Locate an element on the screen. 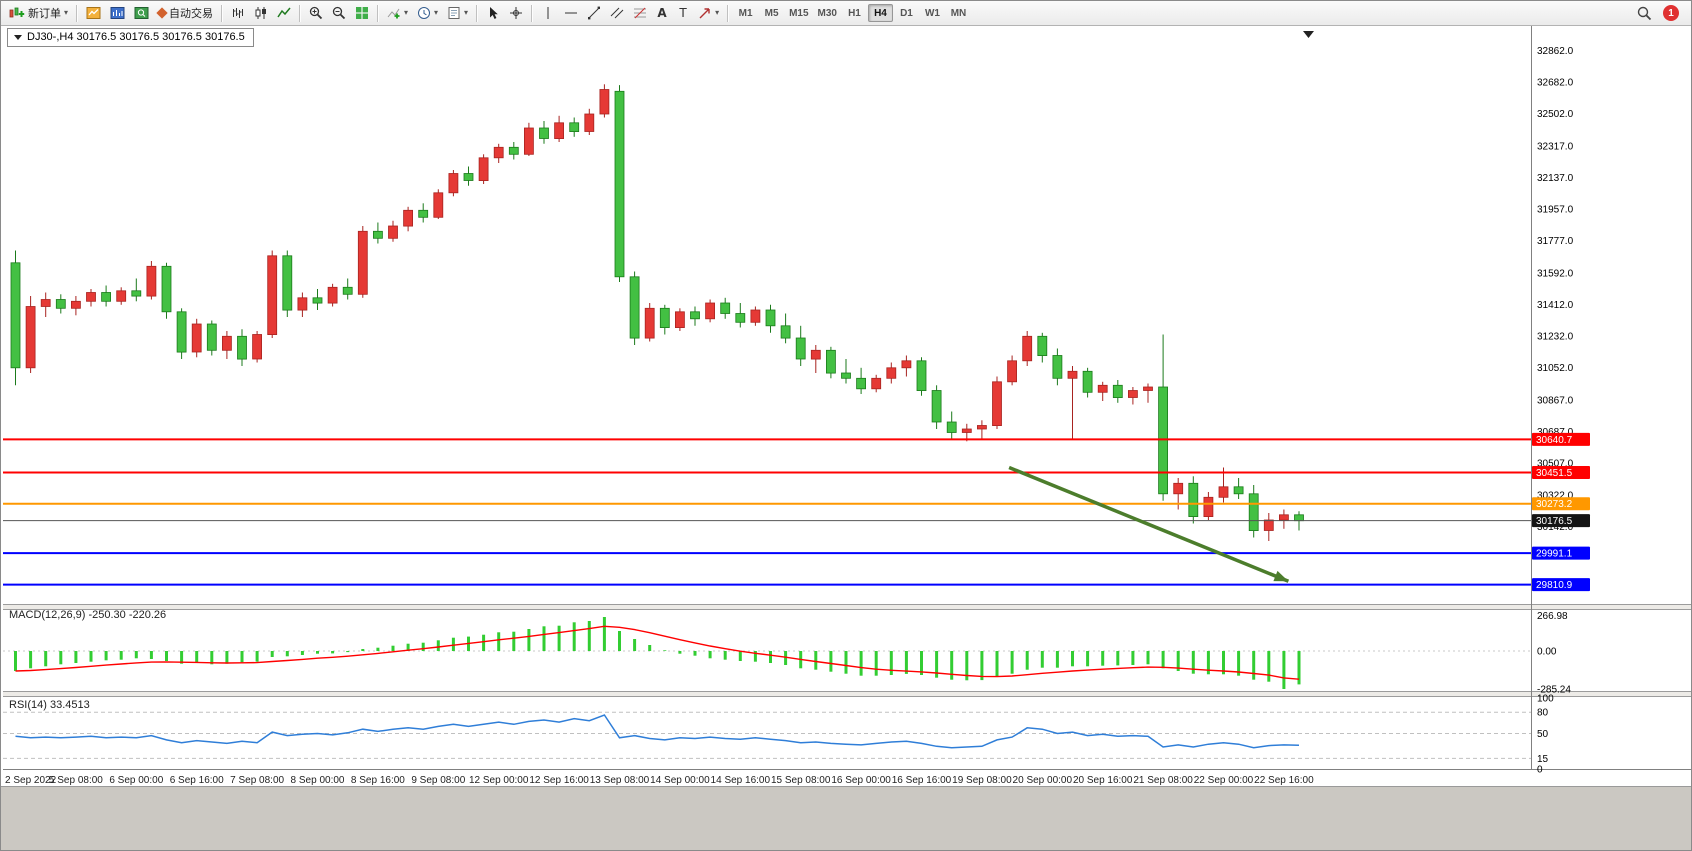 This screenshot has width=1692, height=851. svg-text: 29810.9 is located at coordinates (1554, 585).